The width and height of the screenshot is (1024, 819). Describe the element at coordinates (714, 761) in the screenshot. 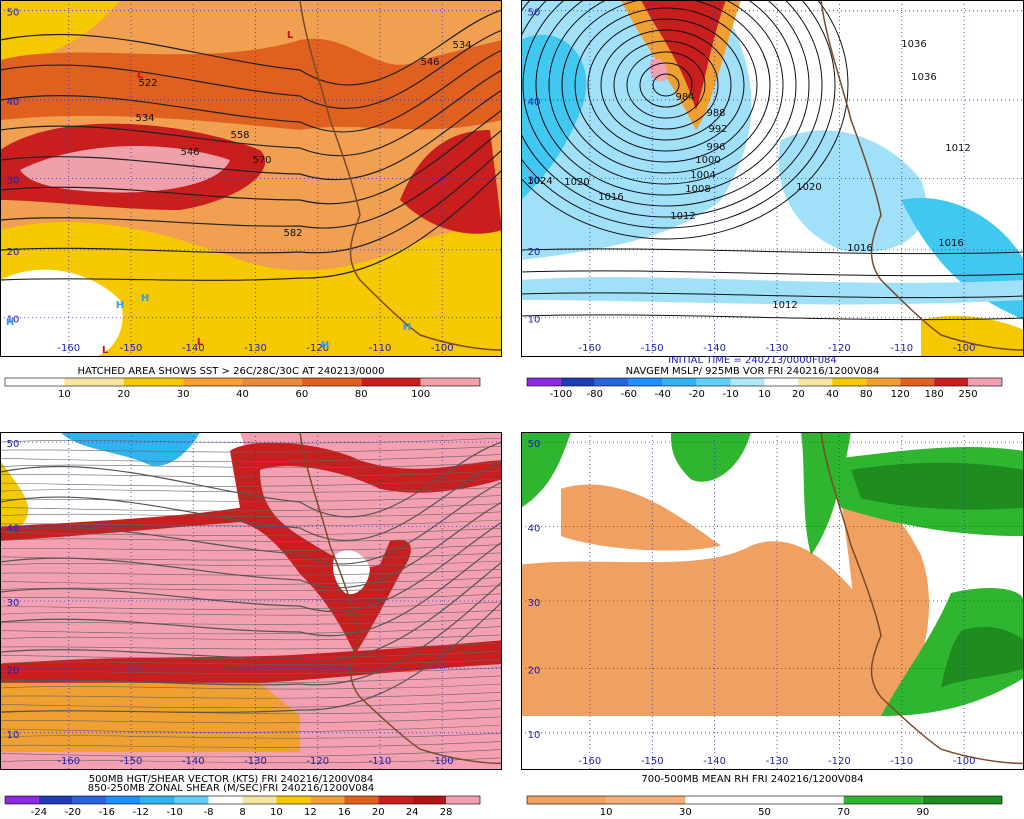

I see `lon-label: -140` at that location.